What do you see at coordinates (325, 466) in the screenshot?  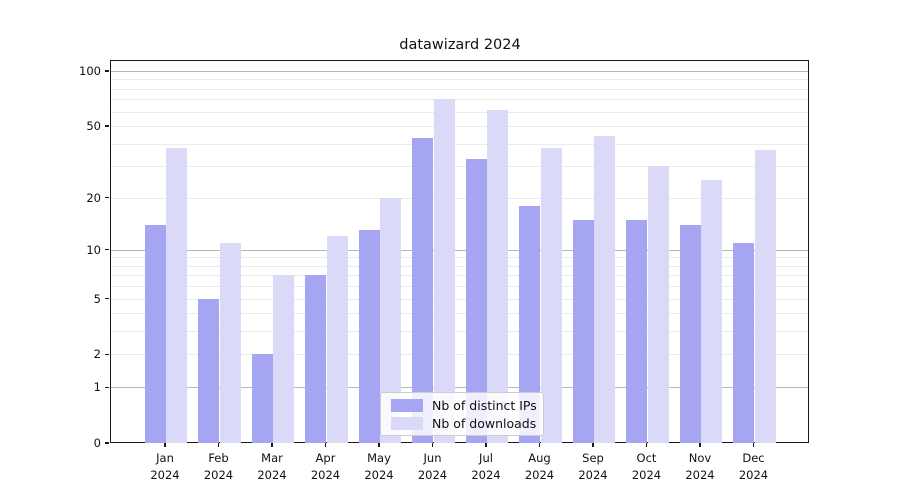 I see `x-tick-label-apr: Apr 2024` at bounding box center [325, 466].